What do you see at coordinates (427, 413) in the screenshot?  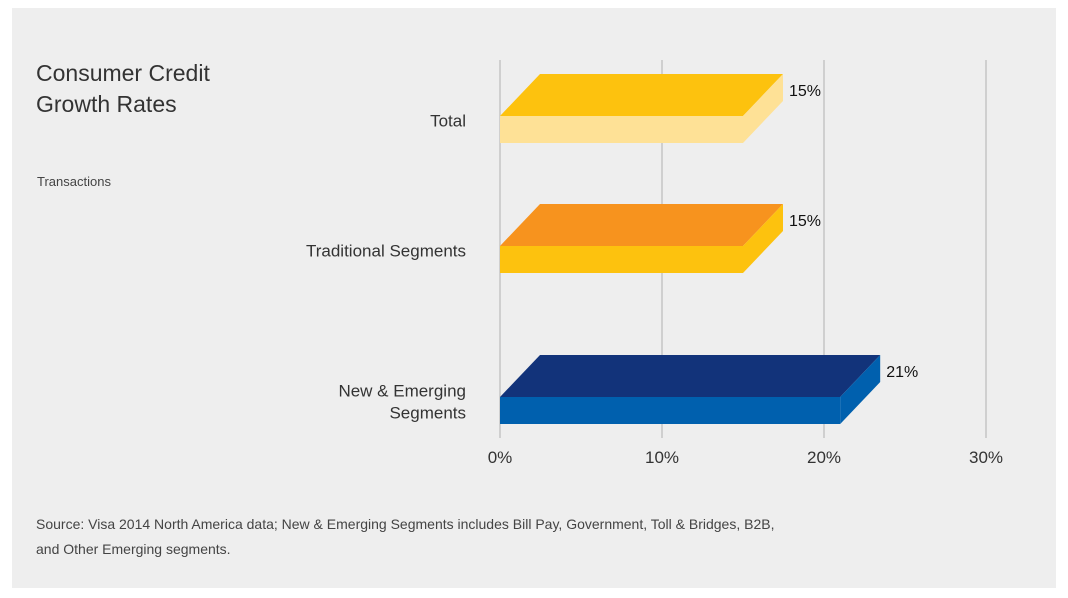 I see `category-label-line: Segments` at bounding box center [427, 413].